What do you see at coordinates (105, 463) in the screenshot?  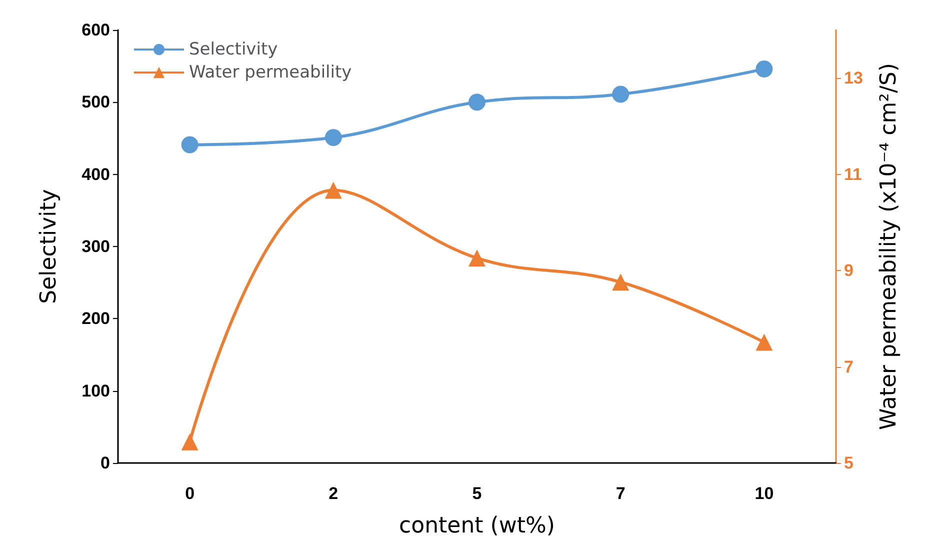 I see `y-tick-label: 0` at bounding box center [105, 463].